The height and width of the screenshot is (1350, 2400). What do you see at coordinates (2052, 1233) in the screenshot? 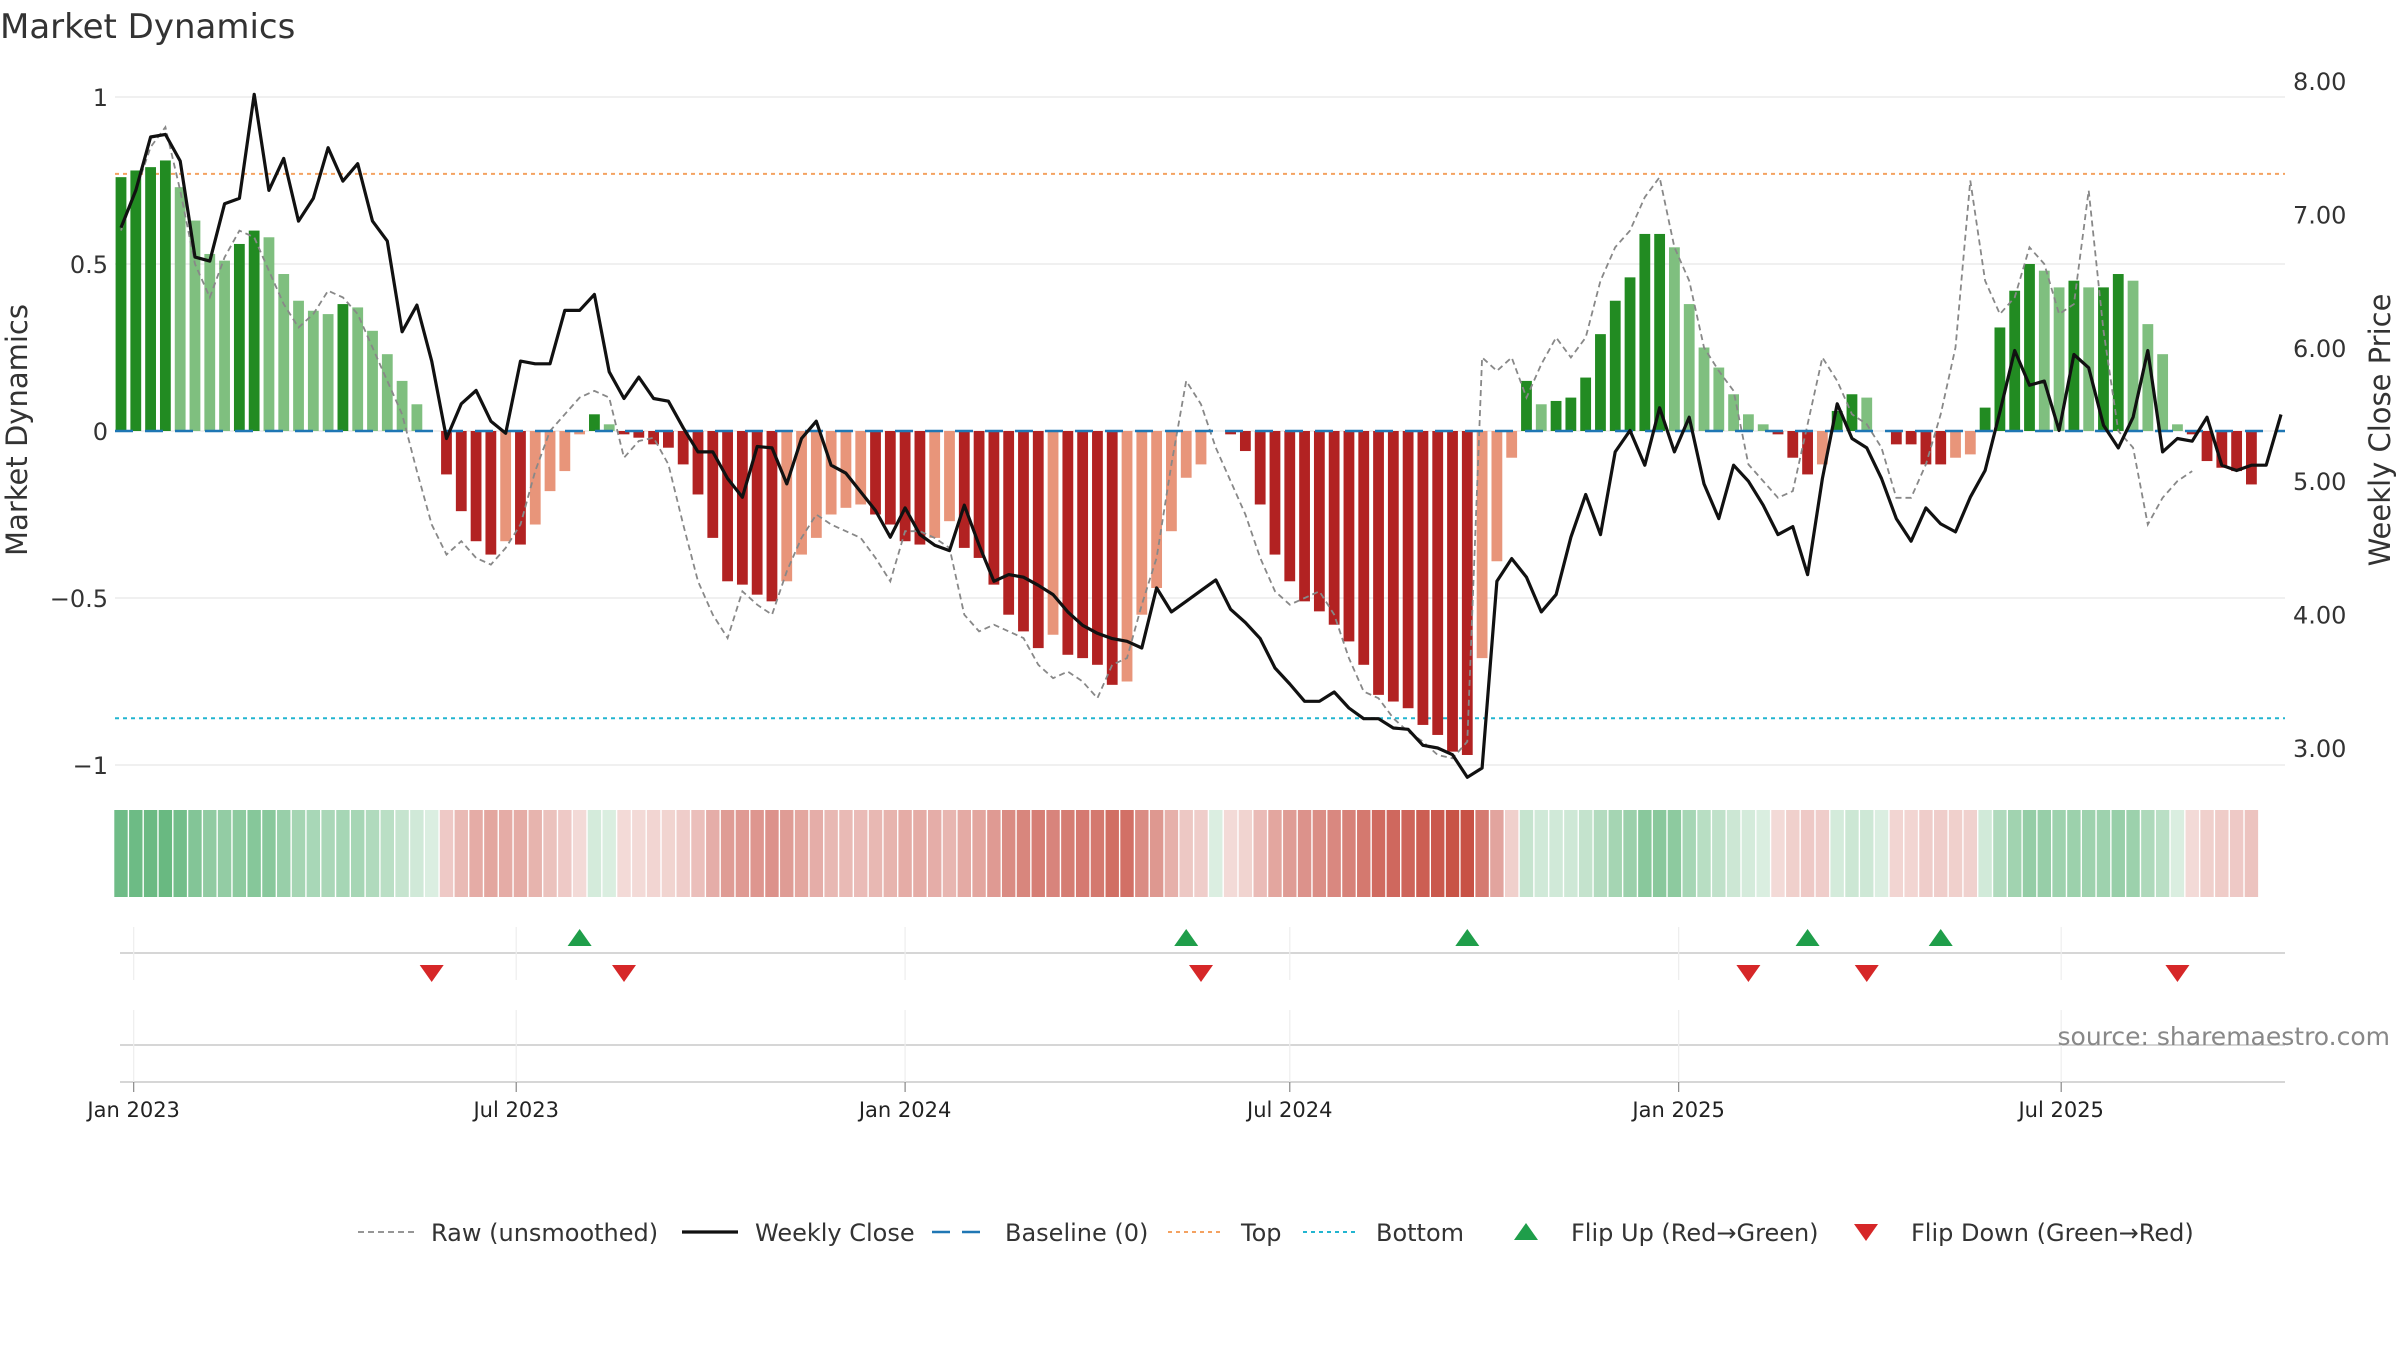
I see `legend-label: Flip Down (Green→Red)` at bounding box center [2052, 1233].